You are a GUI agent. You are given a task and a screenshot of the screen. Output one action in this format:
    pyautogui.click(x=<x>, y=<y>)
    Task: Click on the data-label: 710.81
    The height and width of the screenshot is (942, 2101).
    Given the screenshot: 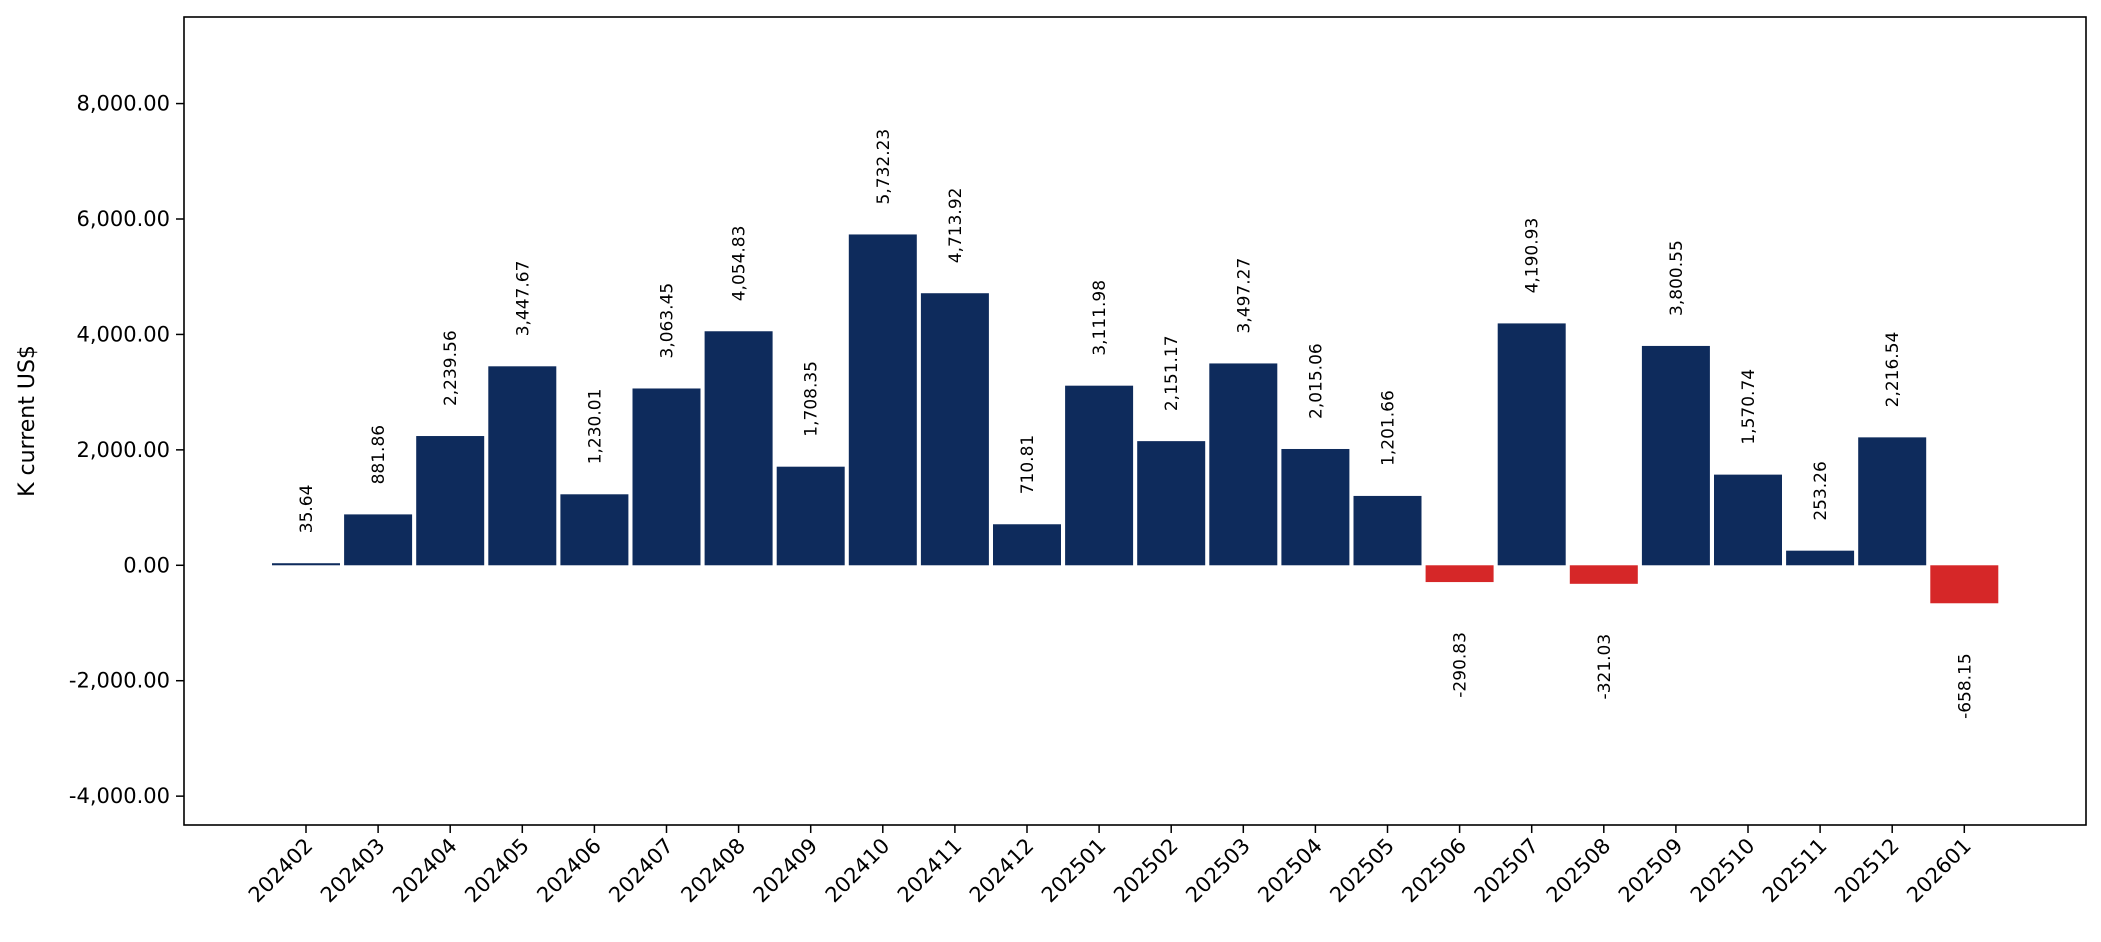 What is the action you would take?
    pyautogui.click(x=1028, y=464)
    